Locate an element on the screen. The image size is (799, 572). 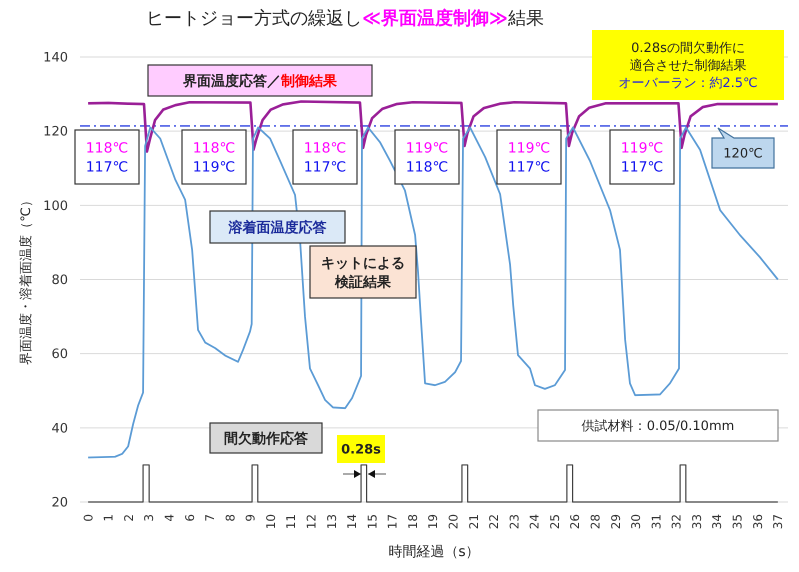
annotation: 0.28sの間欠動作に適合させた制御結果オーバーラン：約2.5℃ is located at coordinates (688, 66).